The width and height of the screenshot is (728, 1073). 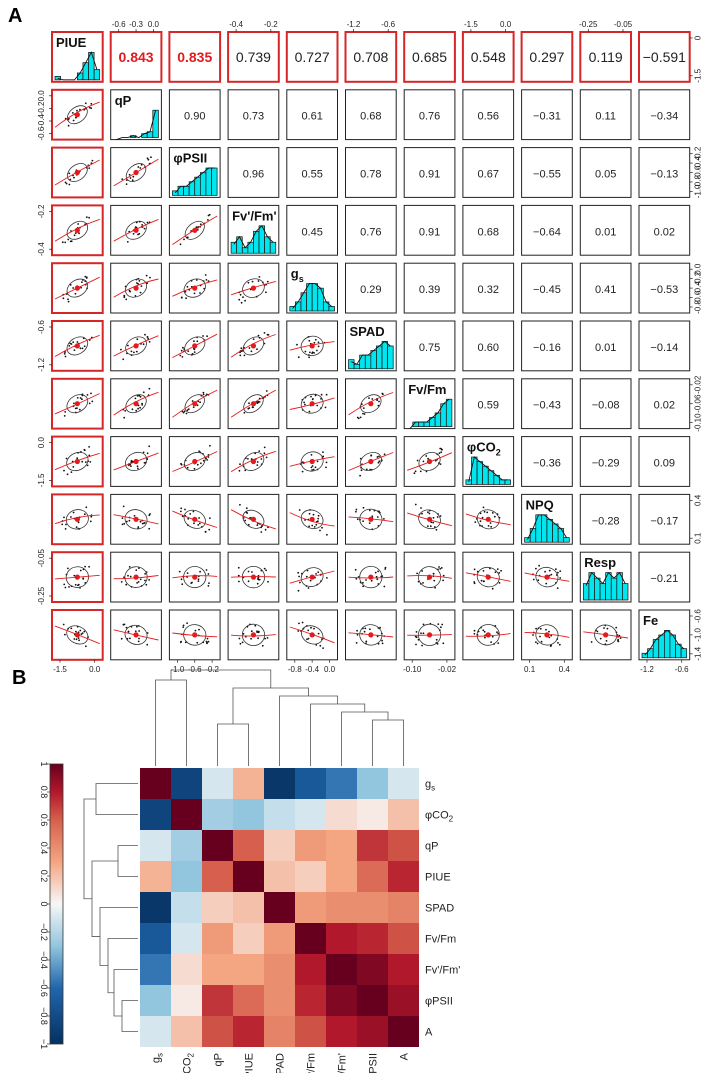 I want to click on left-tick-label: -0.2, so click(x=41, y=108).